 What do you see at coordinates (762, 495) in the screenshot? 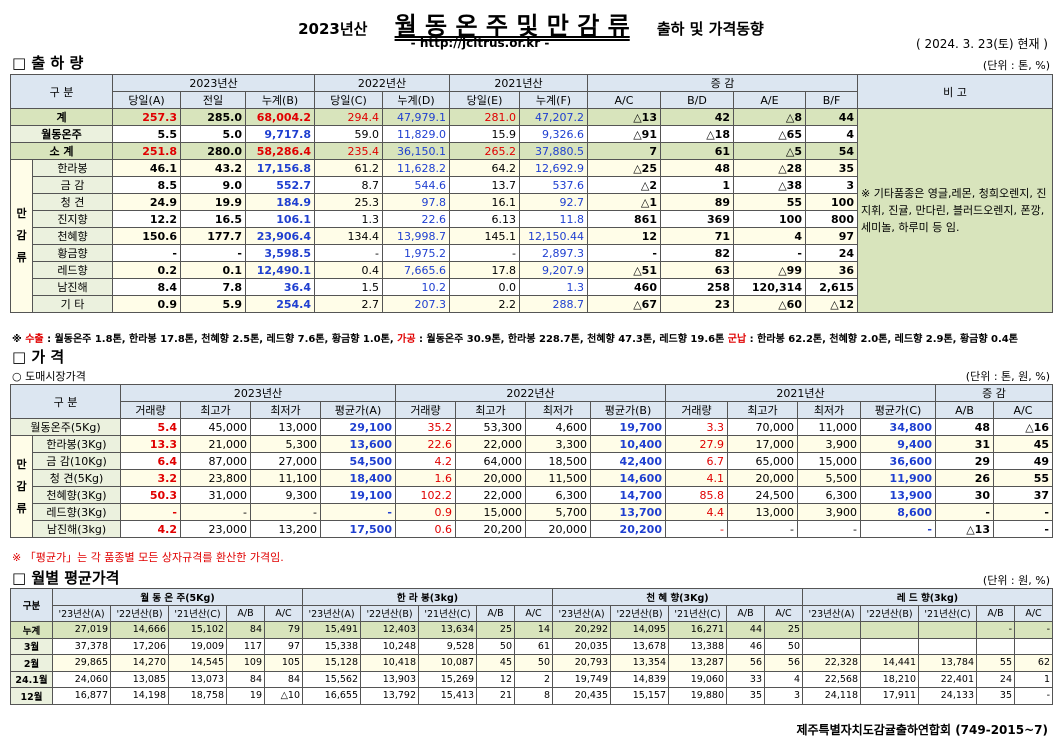
I see `table-cell: 24,500` at bounding box center [762, 495].